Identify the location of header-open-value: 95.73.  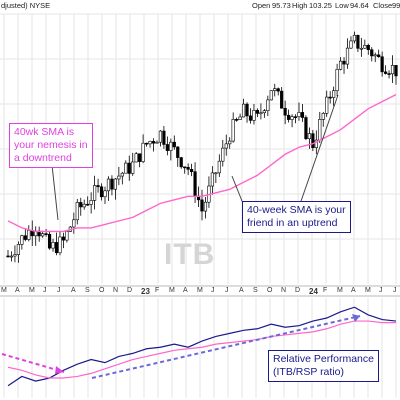
(281, 5).